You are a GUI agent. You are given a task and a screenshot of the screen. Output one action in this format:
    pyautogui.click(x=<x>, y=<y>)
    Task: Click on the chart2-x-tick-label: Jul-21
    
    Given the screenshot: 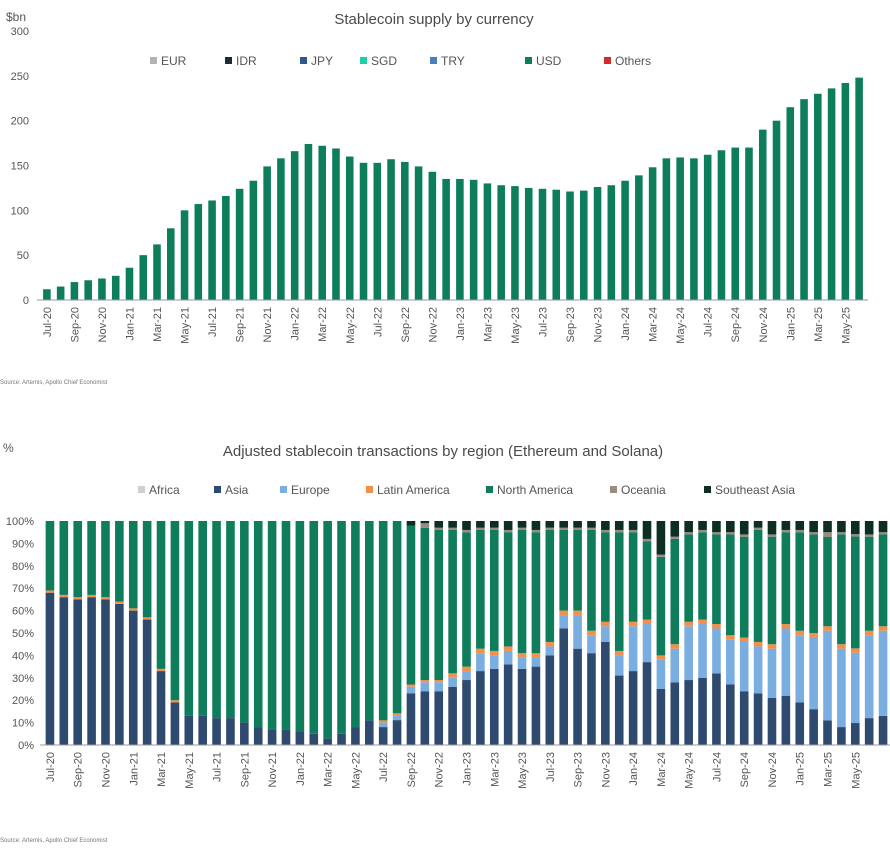 What is the action you would take?
    pyautogui.click(x=218, y=767)
    